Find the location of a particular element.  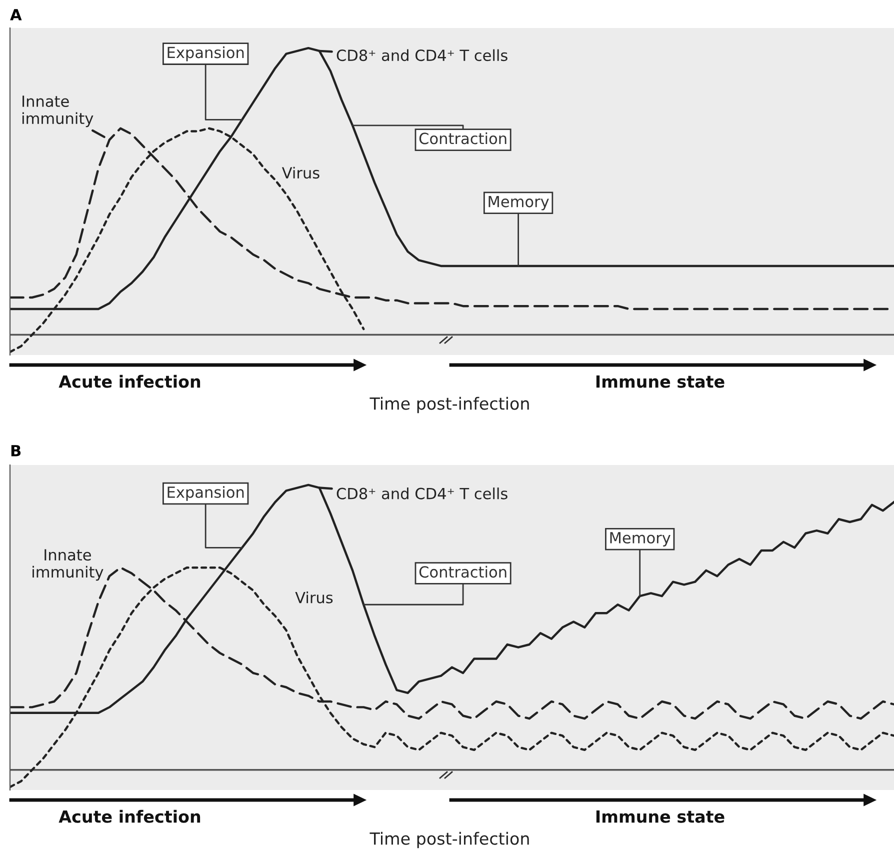

chart-title: A is located at coordinates (16, 14).